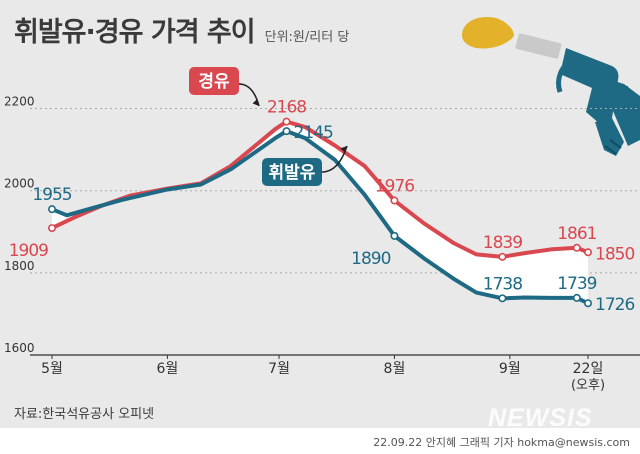 Image resolution: width=640 pixels, height=454 pixels. Describe the element at coordinates (323, 374) in the screenshot. I see `x-axis: 5월 6월 7월 8월 9월 22일(오후)` at that location.